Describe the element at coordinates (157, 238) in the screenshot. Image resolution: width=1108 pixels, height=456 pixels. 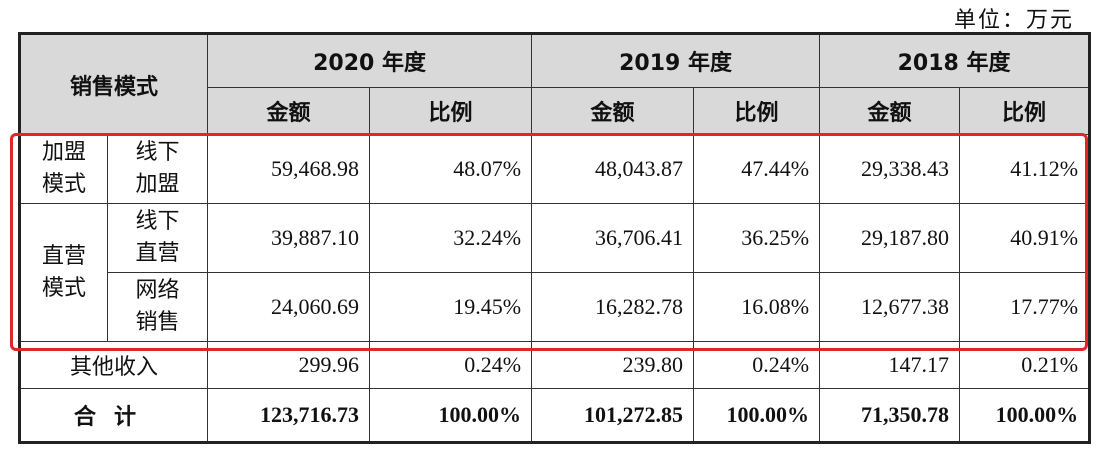
I see `subcategory-cell: 线下 直营` at that location.